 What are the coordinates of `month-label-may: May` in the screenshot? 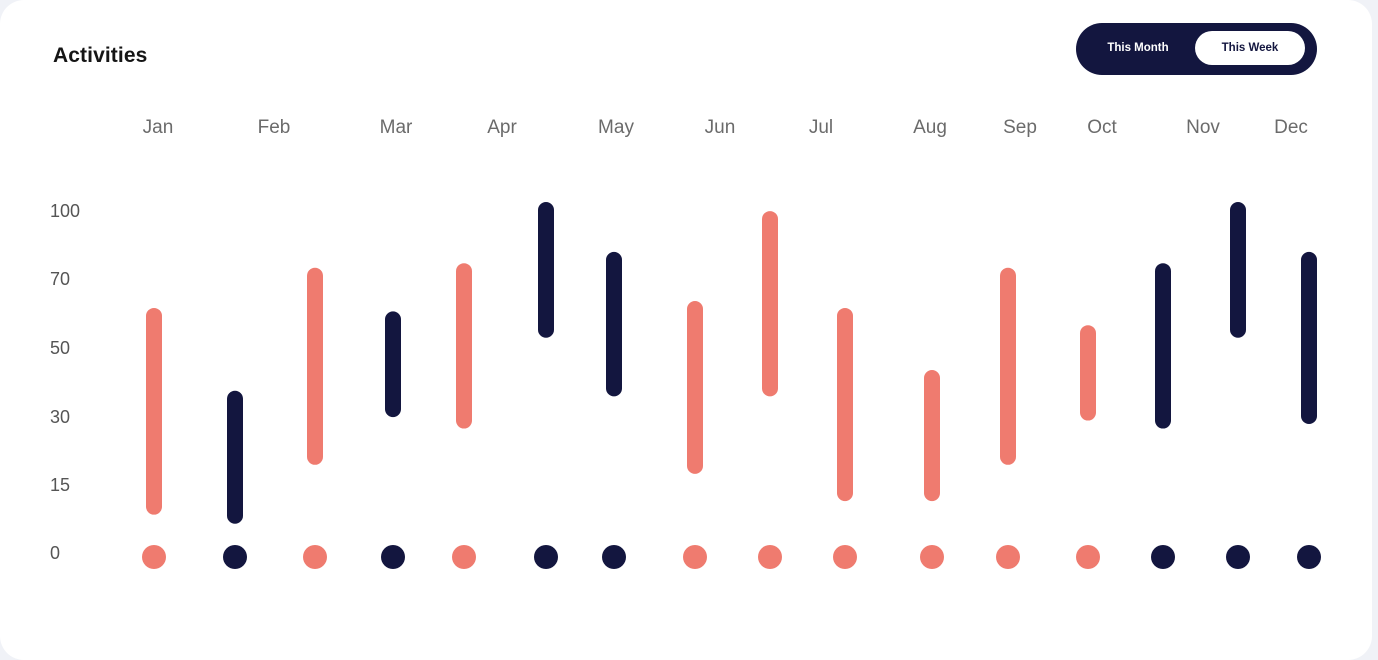 It's located at (616, 127).